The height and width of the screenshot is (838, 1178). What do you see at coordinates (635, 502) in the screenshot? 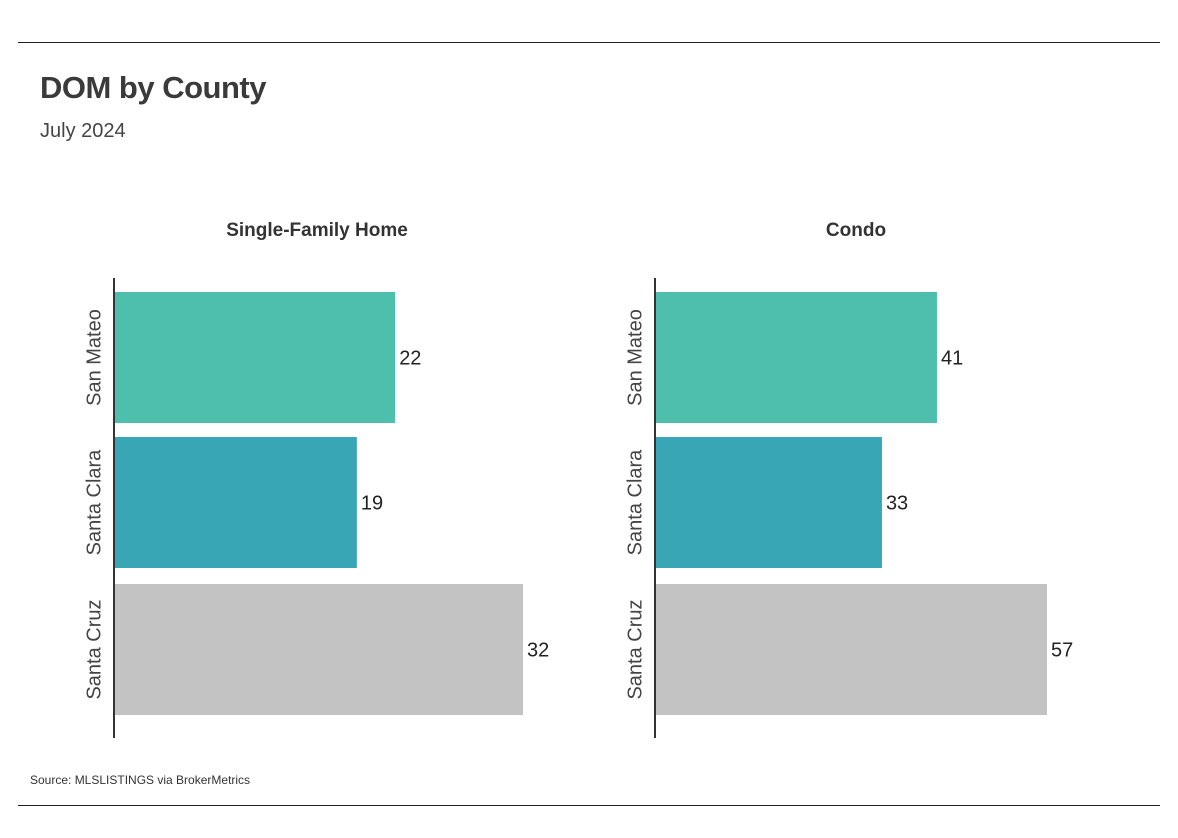
I see `condo-category-label-santa-clara: Santa Clara` at bounding box center [635, 502].